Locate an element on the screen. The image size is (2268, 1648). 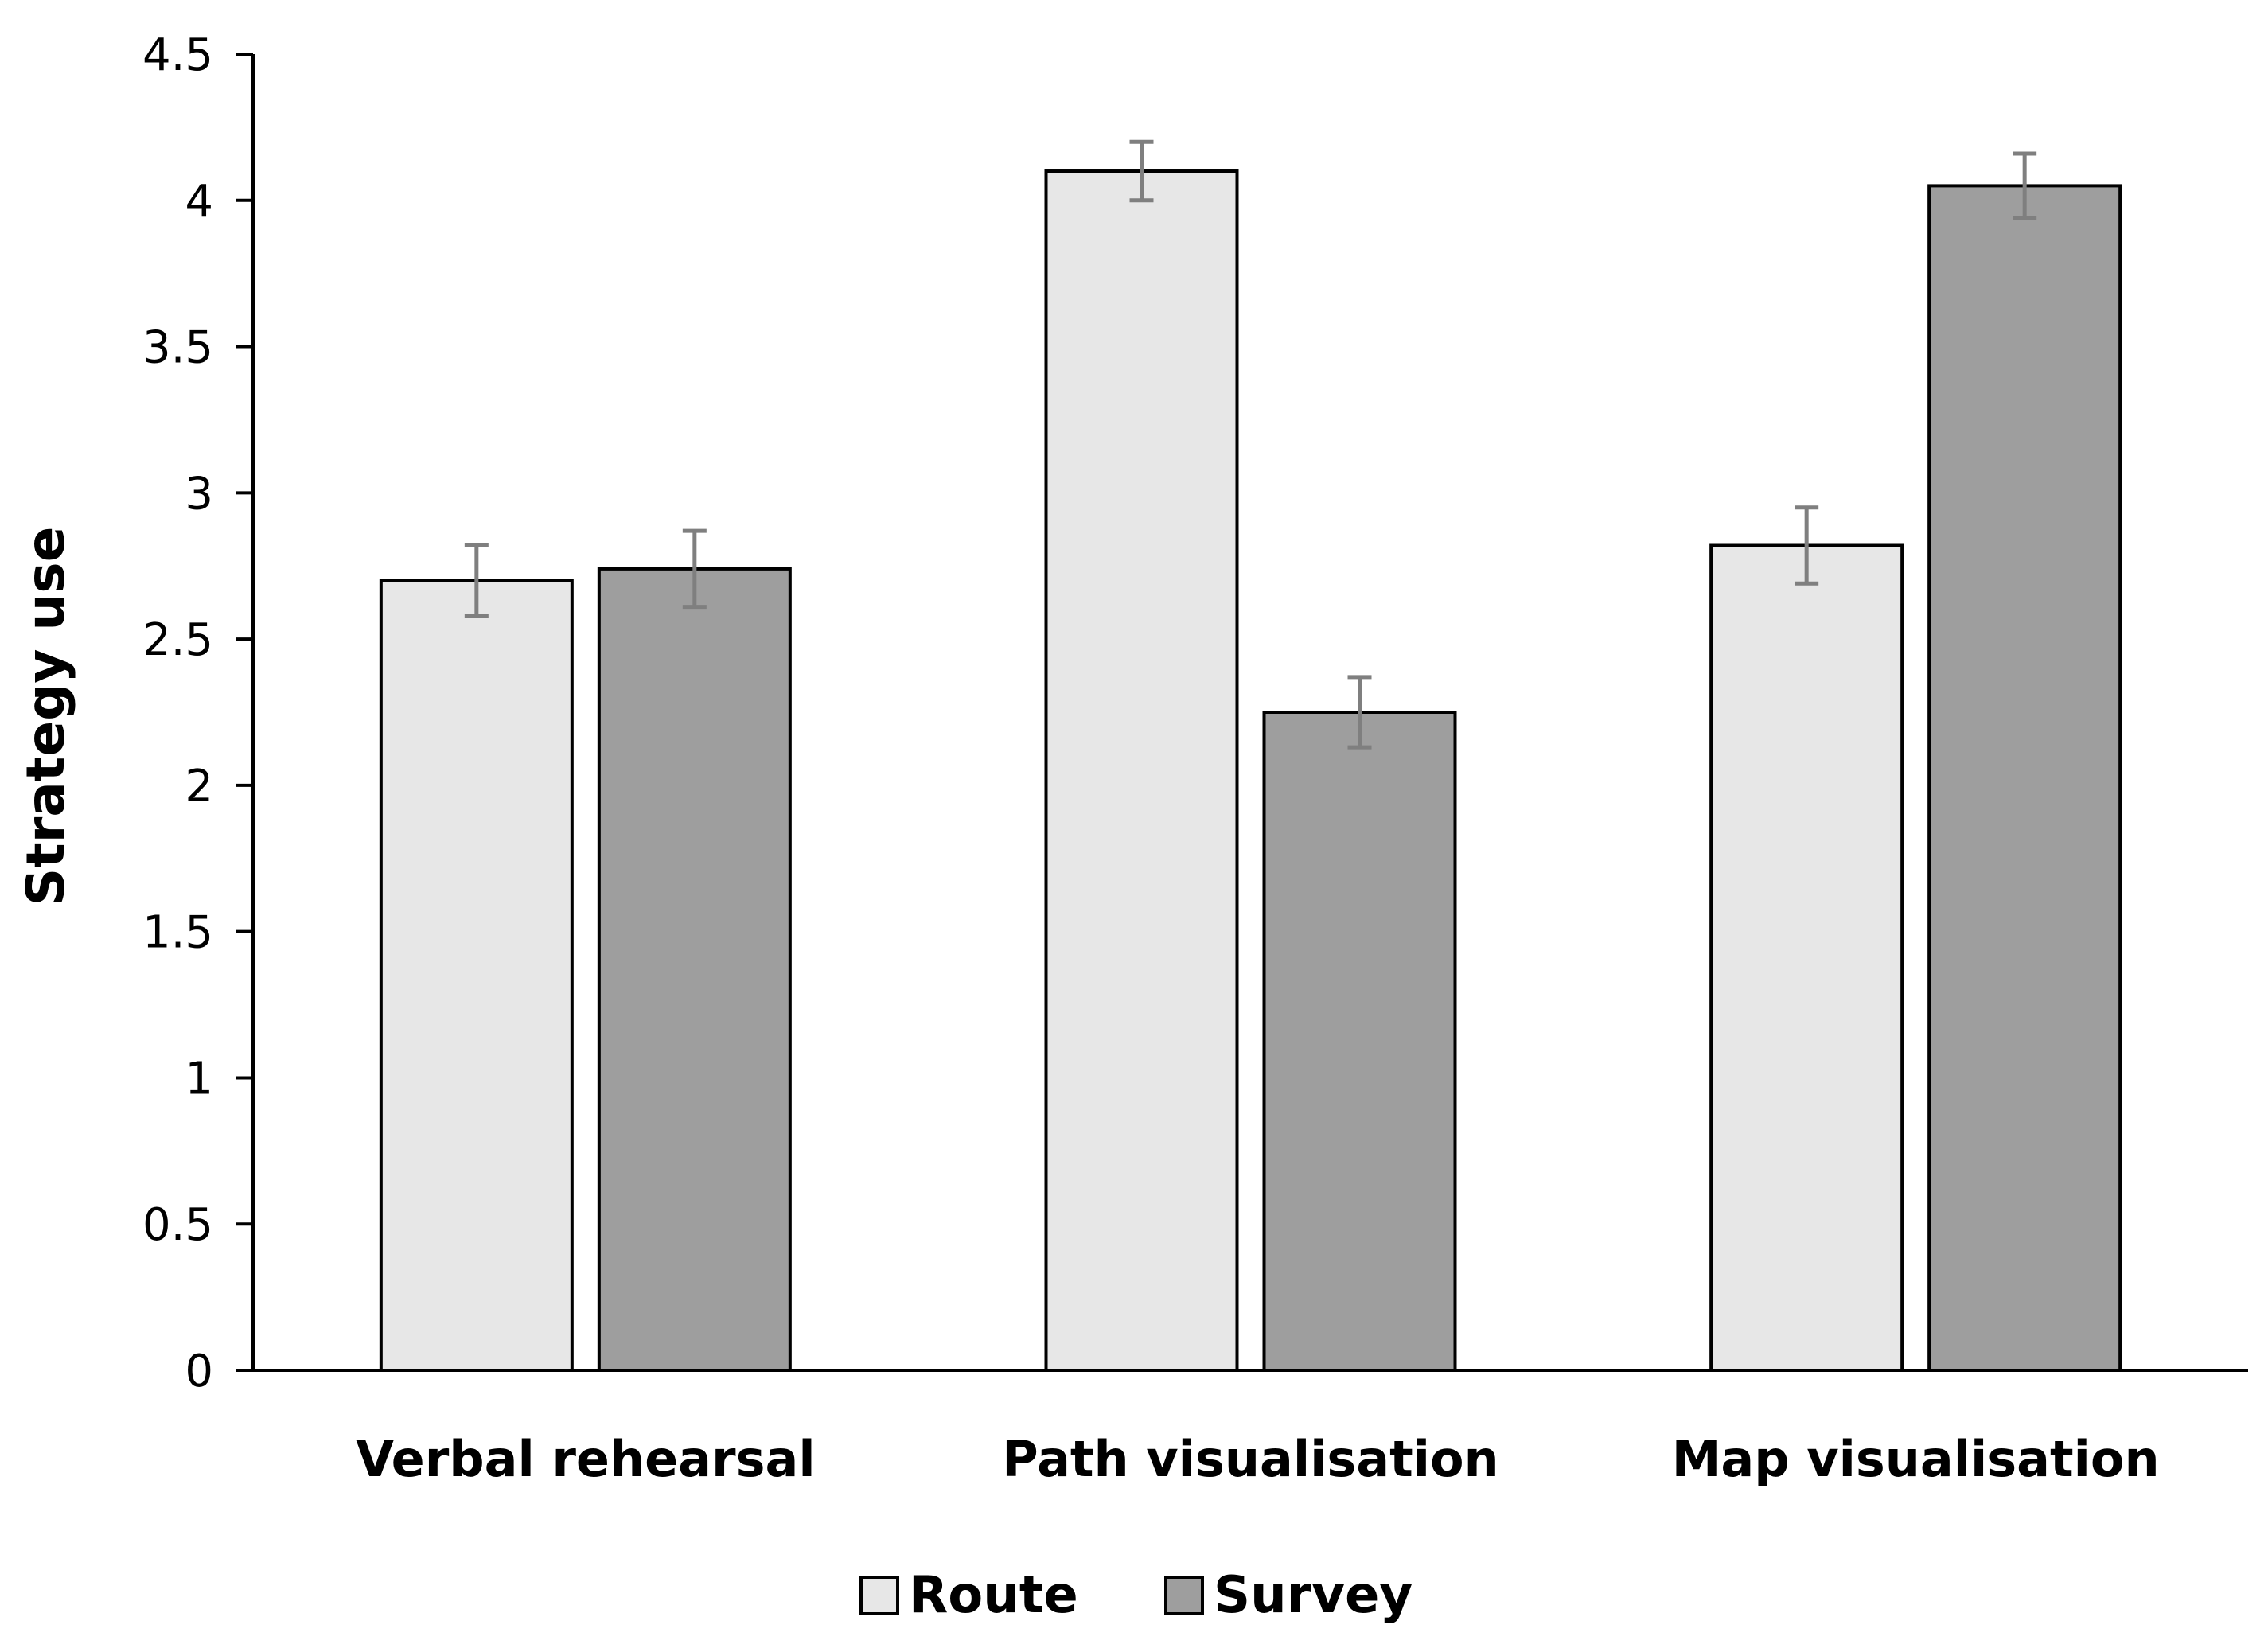
y-tick-label: 4.5 is located at coordinates (177, 55).